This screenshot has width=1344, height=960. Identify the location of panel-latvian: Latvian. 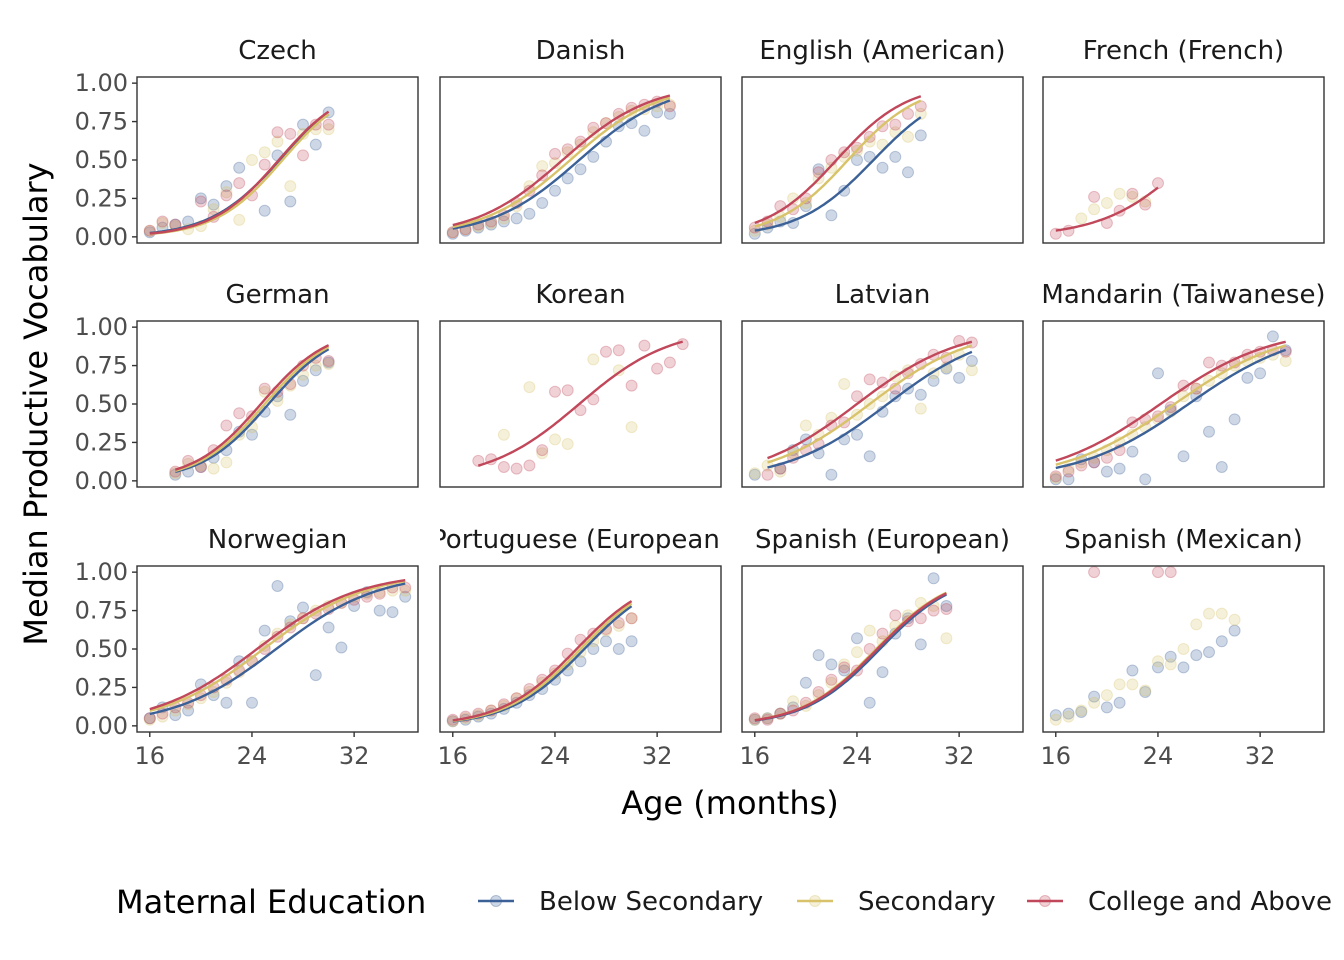
(882, 384).